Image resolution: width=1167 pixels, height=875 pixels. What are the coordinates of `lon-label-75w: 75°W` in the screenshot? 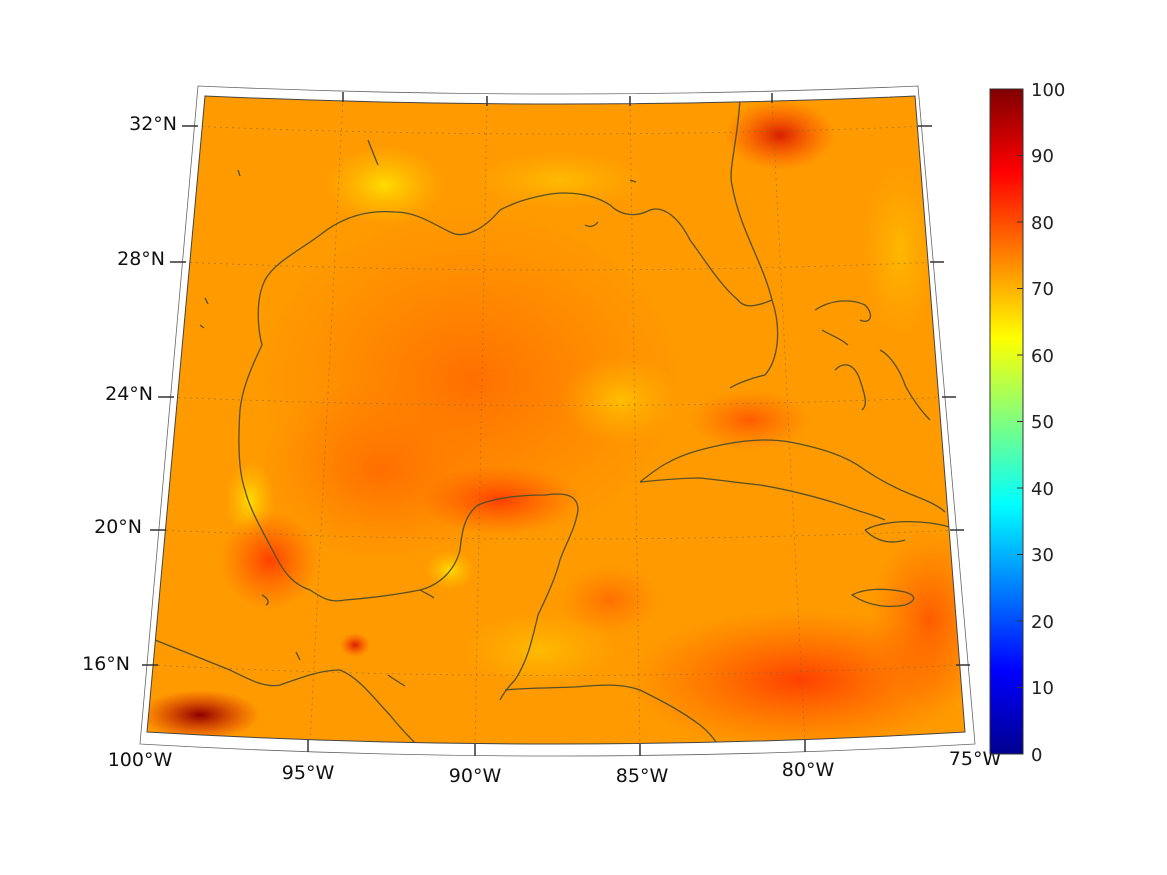 It's located at (975, 759).